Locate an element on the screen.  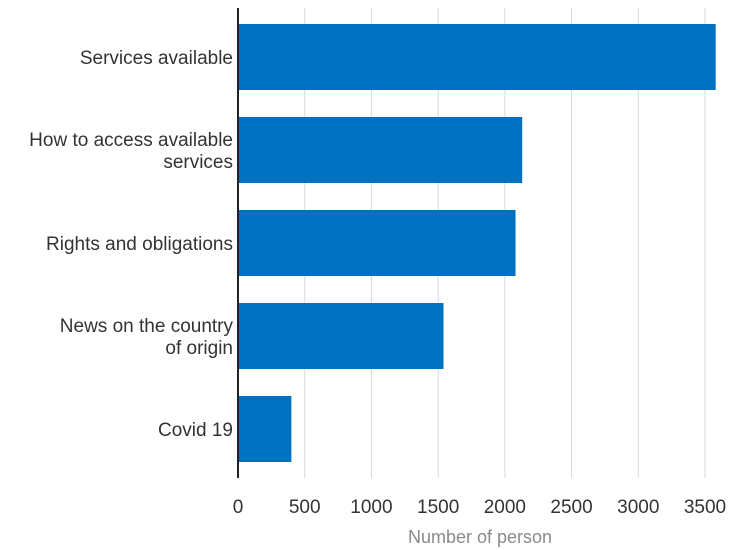
x-tick-label-1000: 1000 is located at coordinates (371, 507).